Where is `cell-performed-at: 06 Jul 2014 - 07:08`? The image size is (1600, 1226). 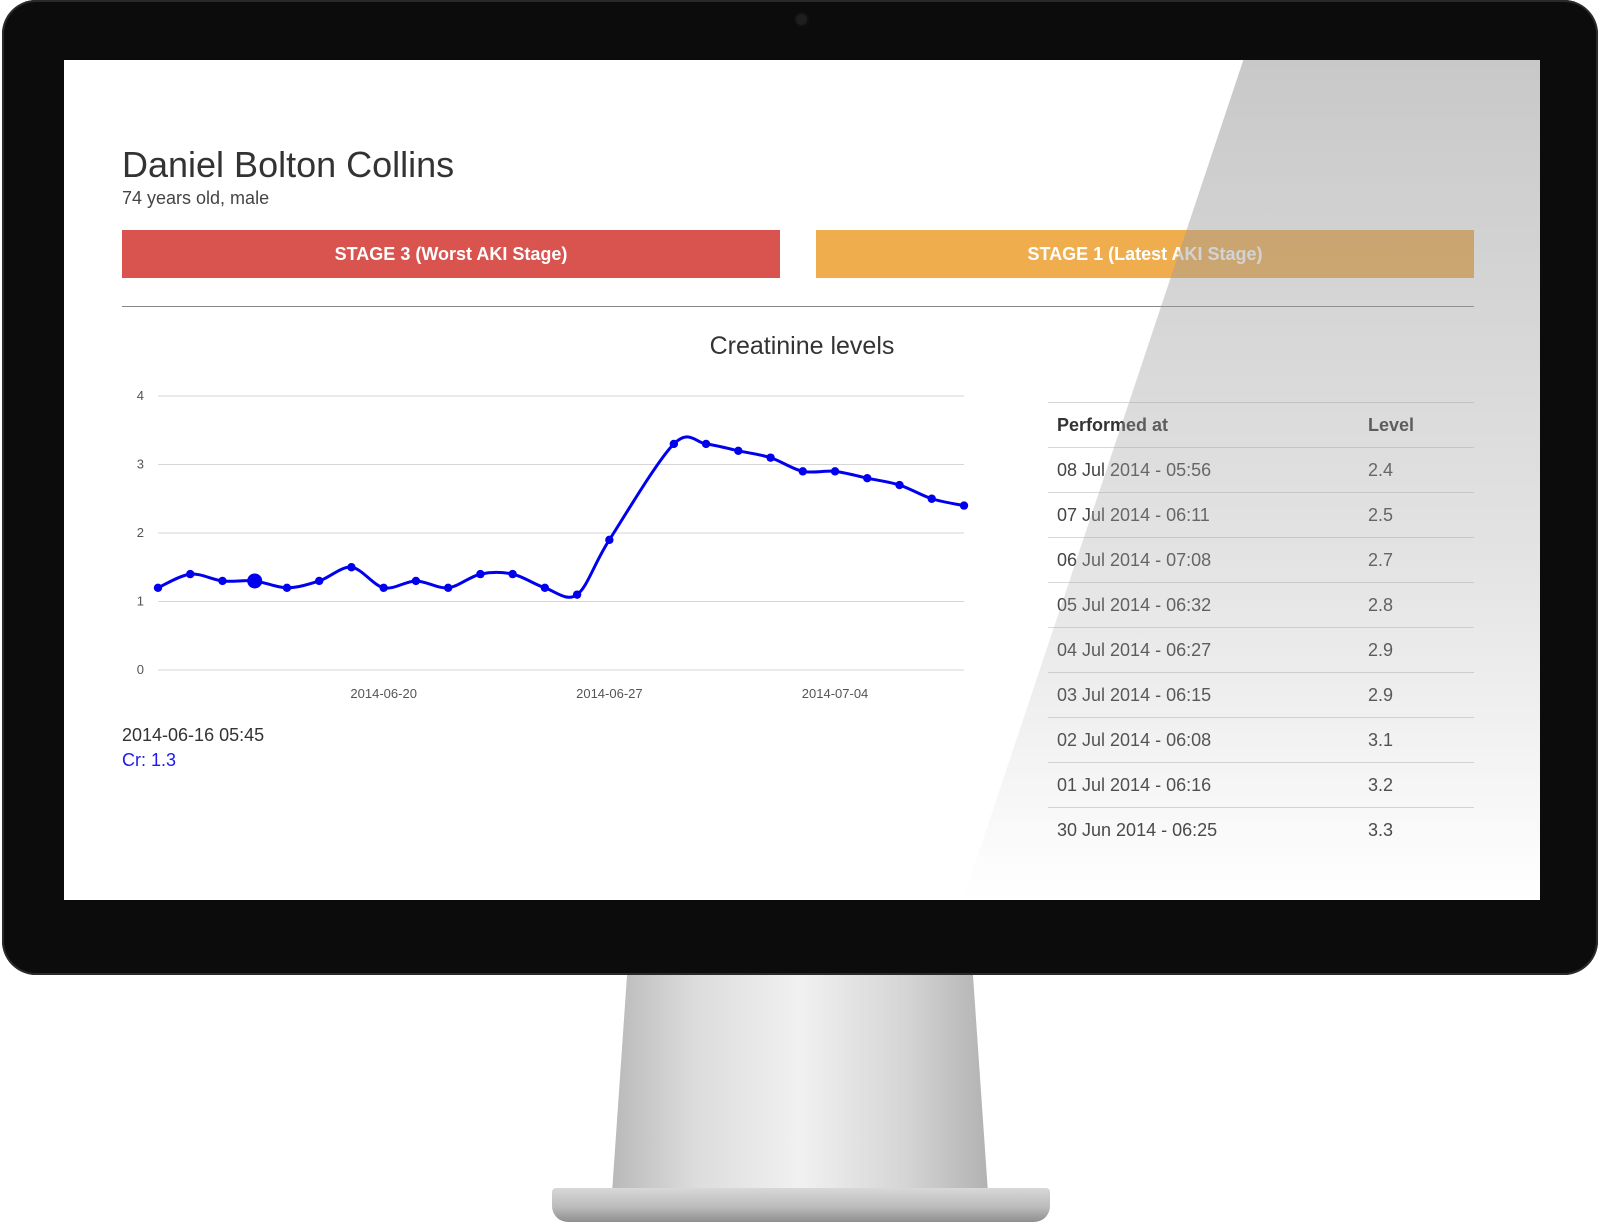 cell-performed-at: 06 Jul 2014 - 07:08 is located at coordinates (1203, 560).